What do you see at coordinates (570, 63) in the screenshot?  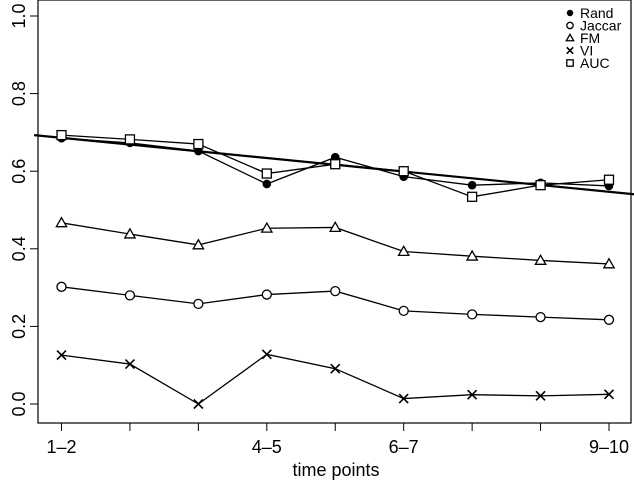 I see `legend-marker-auc` at bounding box center [570, 63].